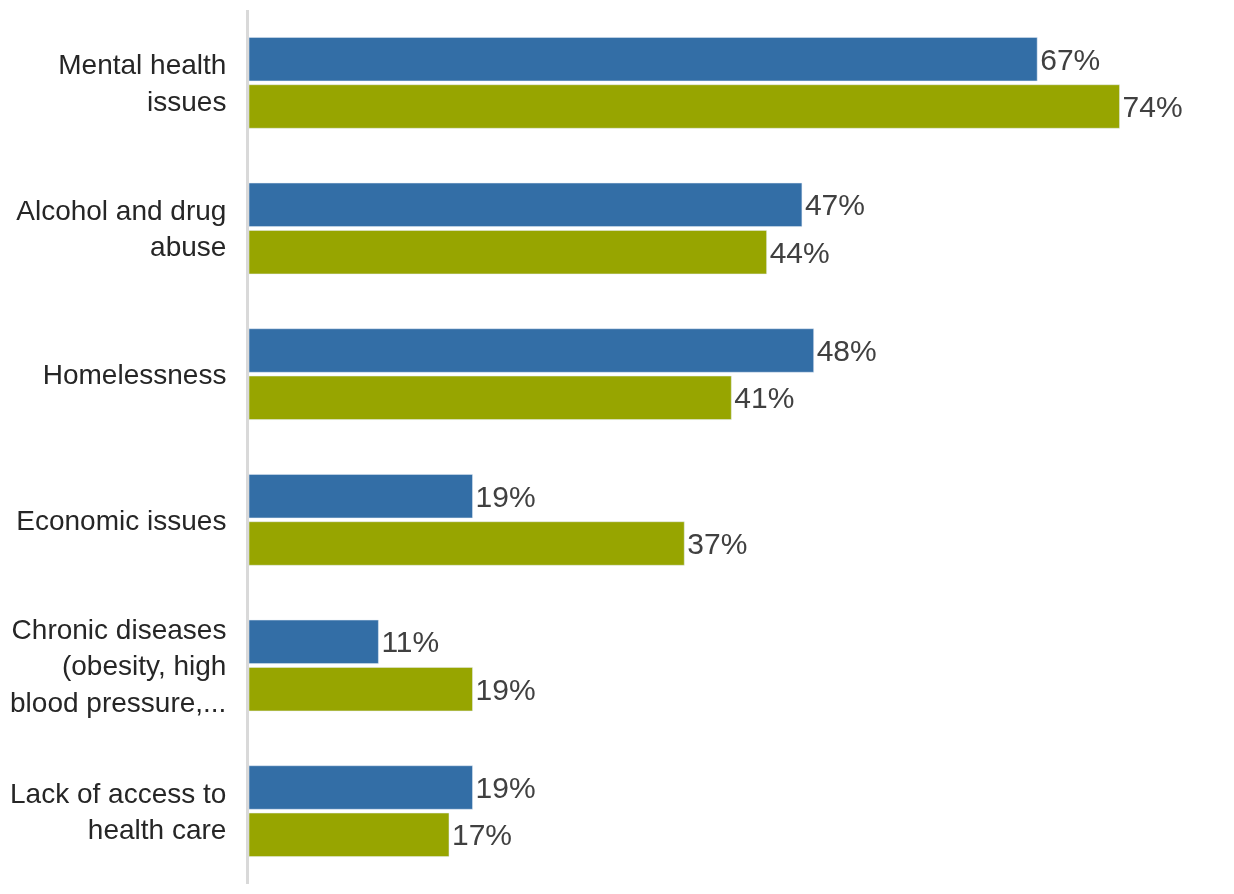 The height and width of the screenshot is (894, 1234). Describe the element at coordinates (764, 398) in the screenshot. I see `data-label: 41%` at that location.